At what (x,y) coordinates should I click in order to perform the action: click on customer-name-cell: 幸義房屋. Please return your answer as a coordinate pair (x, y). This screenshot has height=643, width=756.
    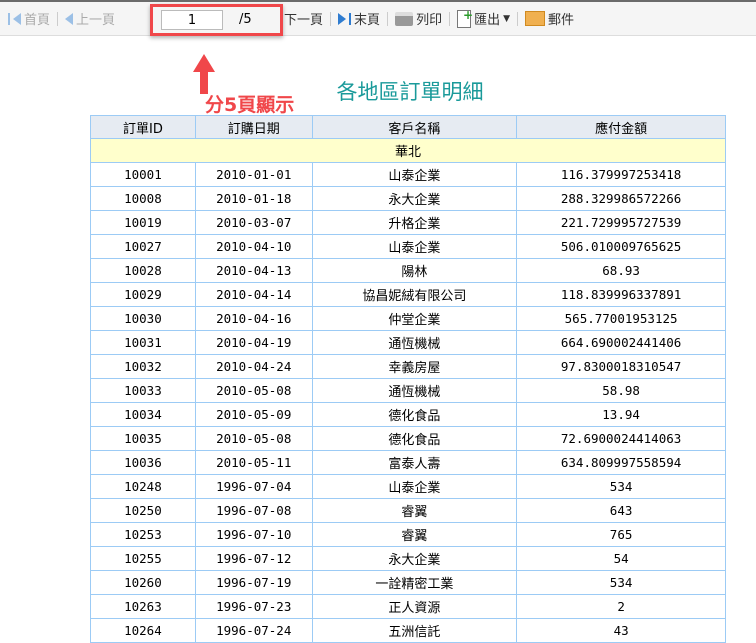
    Looking at the image, I should click on (414, 366).